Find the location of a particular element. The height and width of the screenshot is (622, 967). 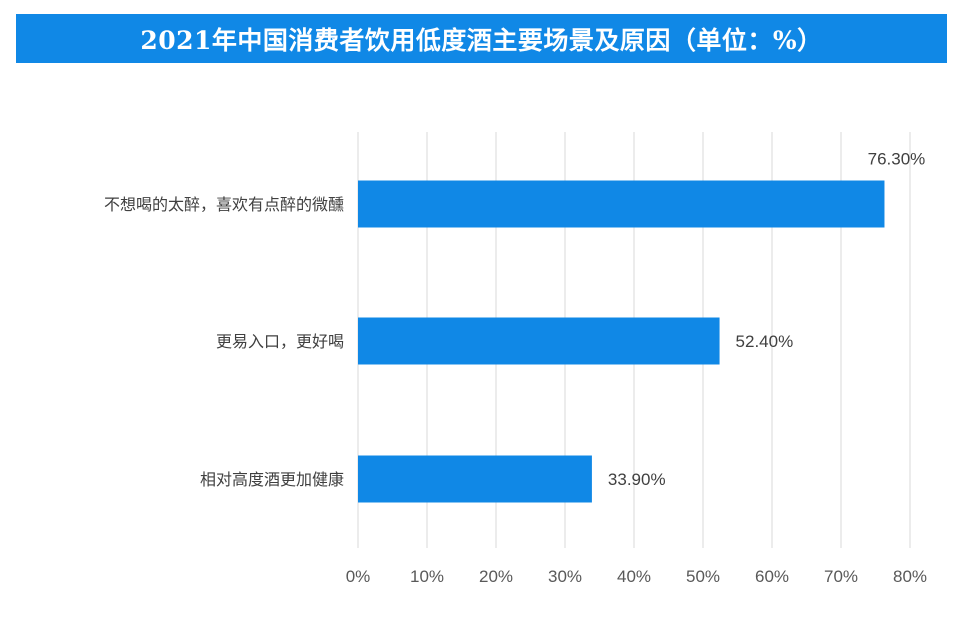

data-label: 33.90% is located at coordinates (637, 479).